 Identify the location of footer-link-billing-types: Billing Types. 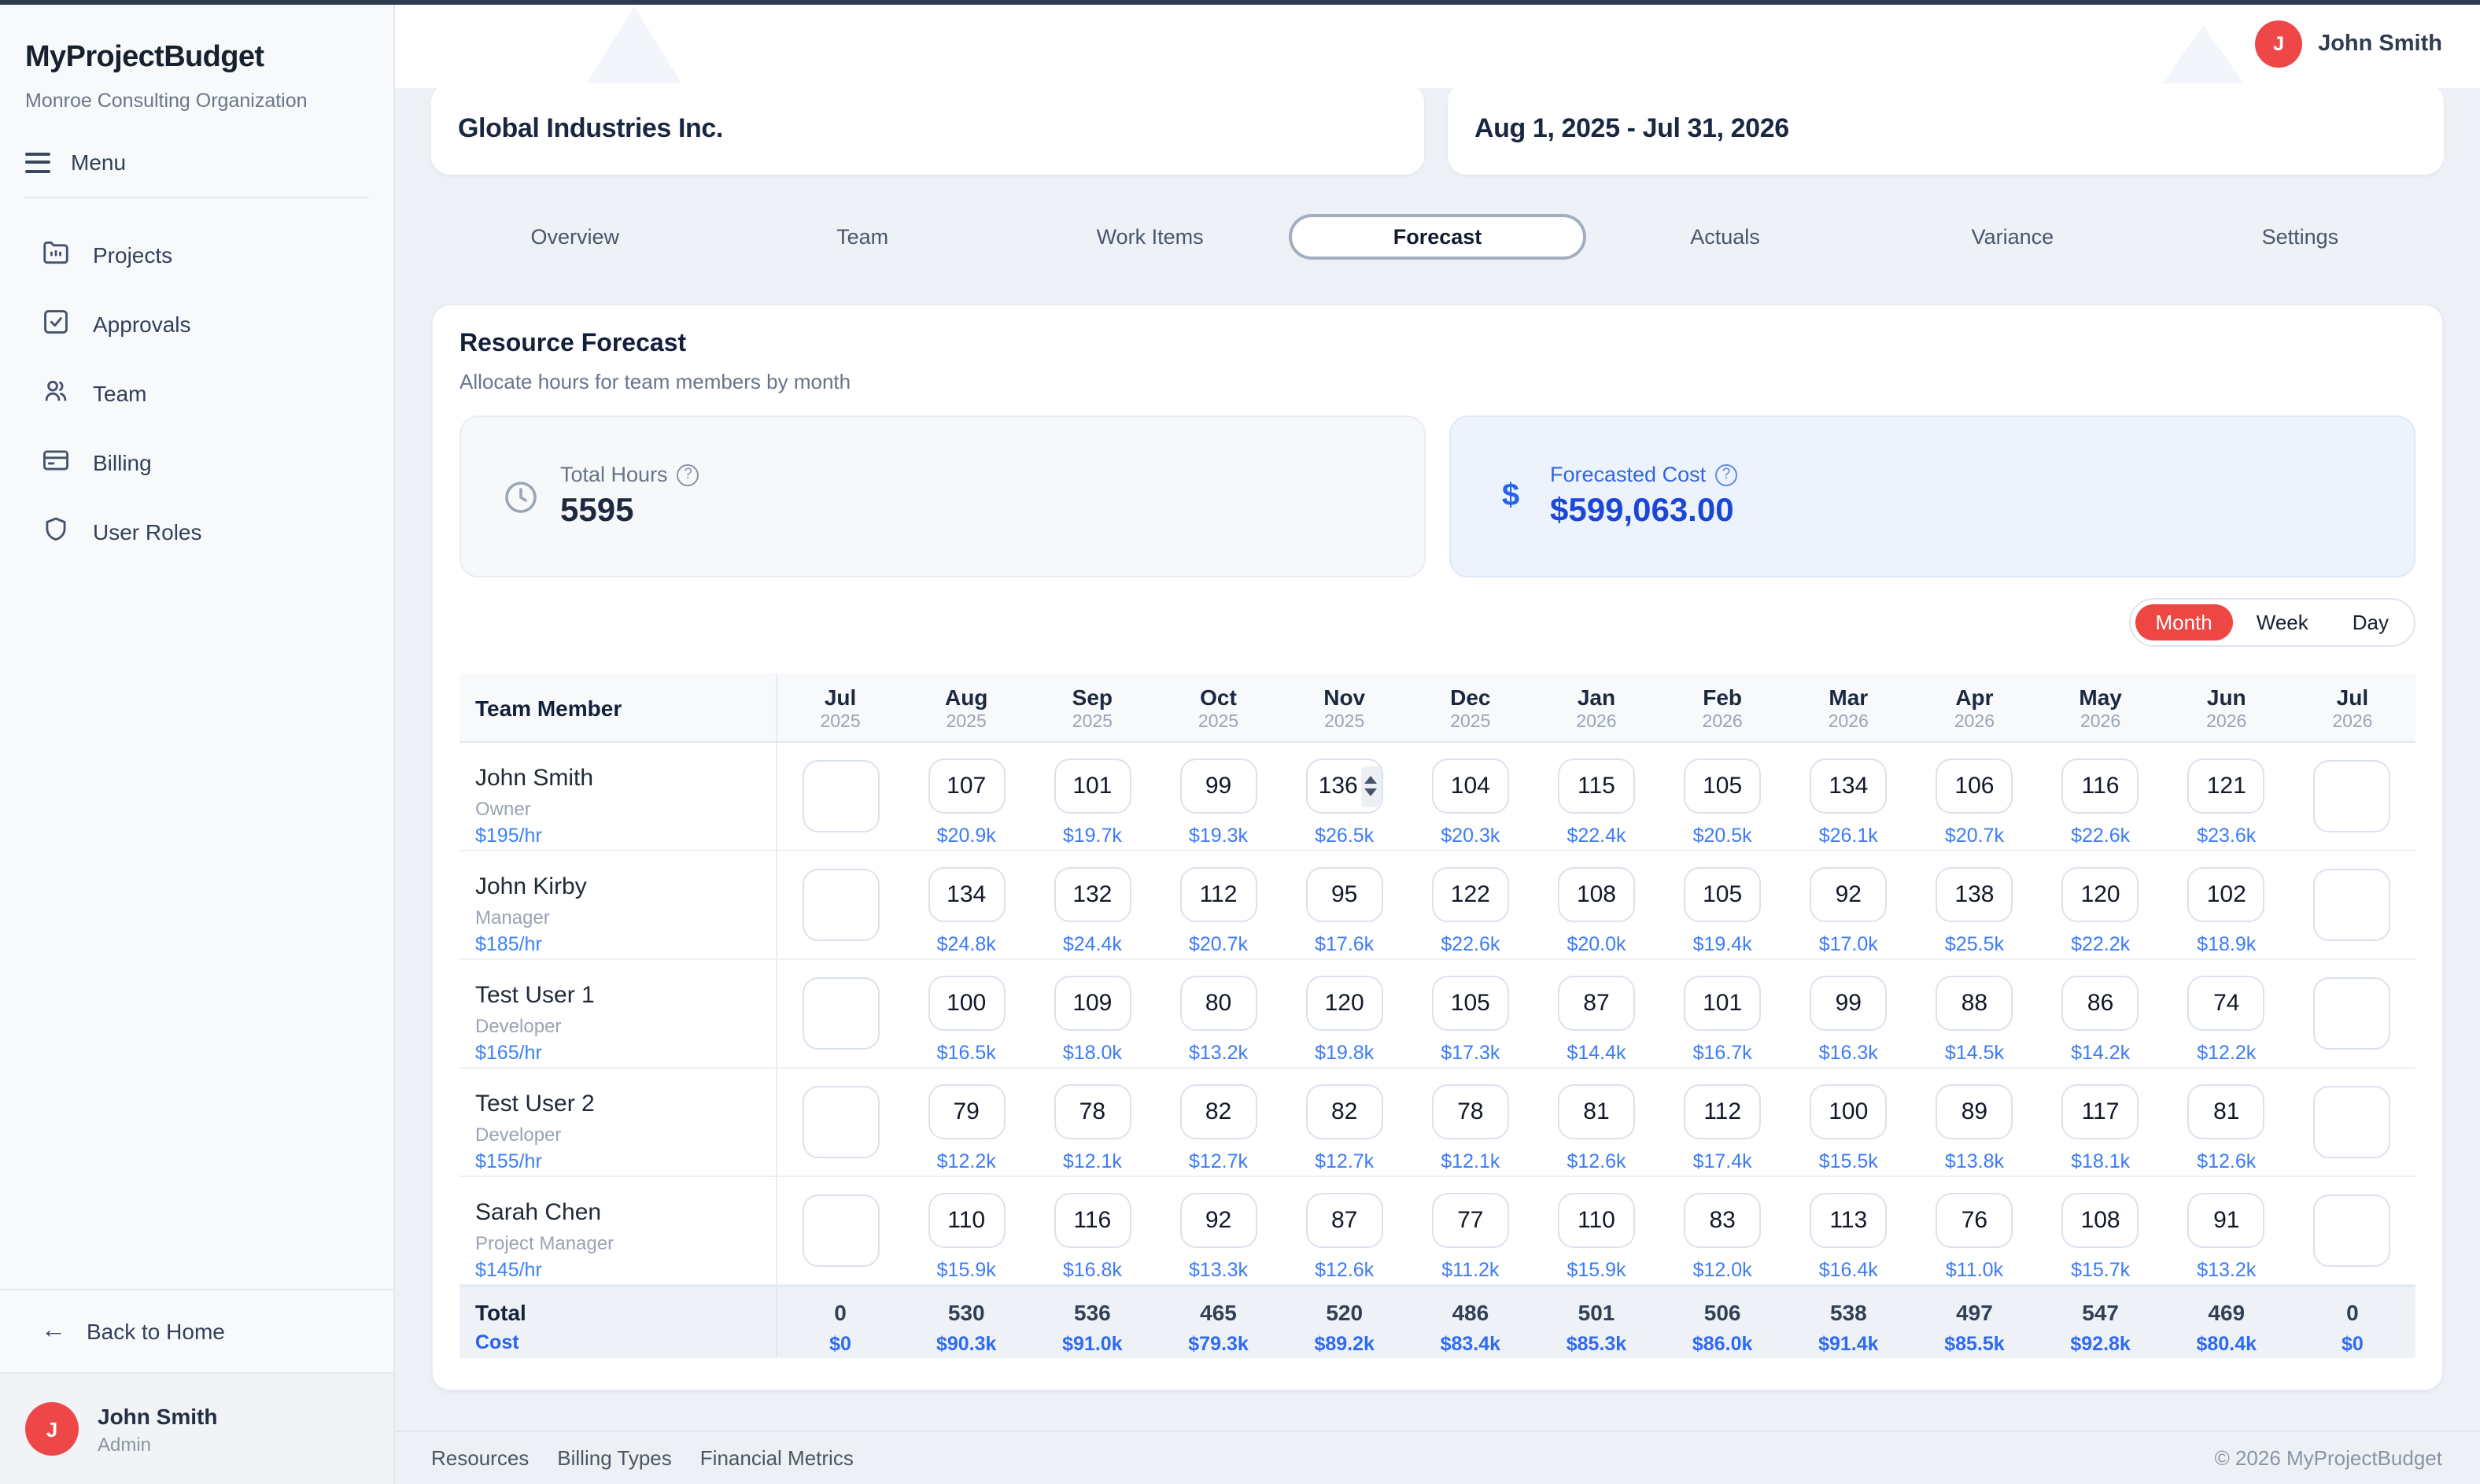
(614, 1458).